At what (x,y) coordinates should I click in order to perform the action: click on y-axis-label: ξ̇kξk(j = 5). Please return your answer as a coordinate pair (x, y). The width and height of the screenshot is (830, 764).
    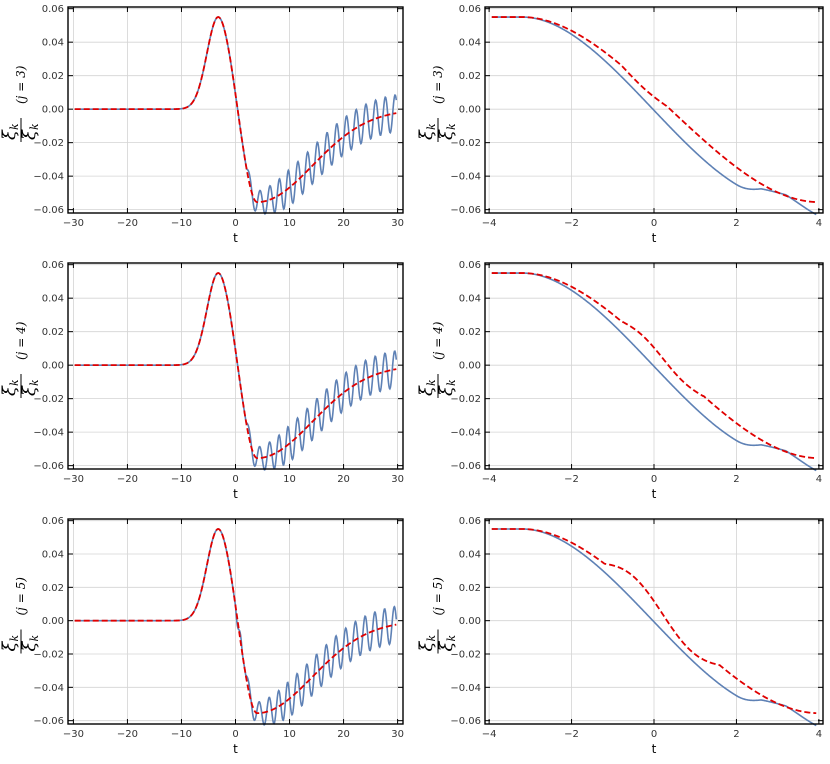
    Looking at the image, I should click on (437, 615).